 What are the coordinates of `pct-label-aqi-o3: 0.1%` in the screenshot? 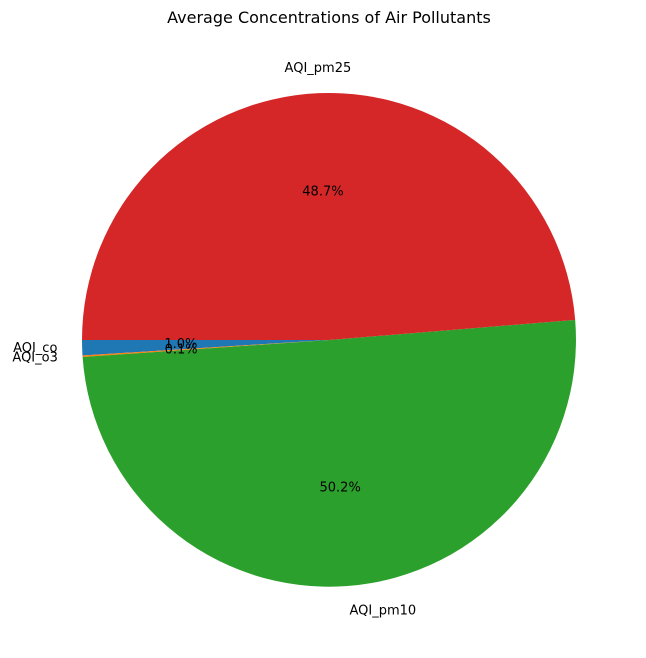 It's located at (181, 349).